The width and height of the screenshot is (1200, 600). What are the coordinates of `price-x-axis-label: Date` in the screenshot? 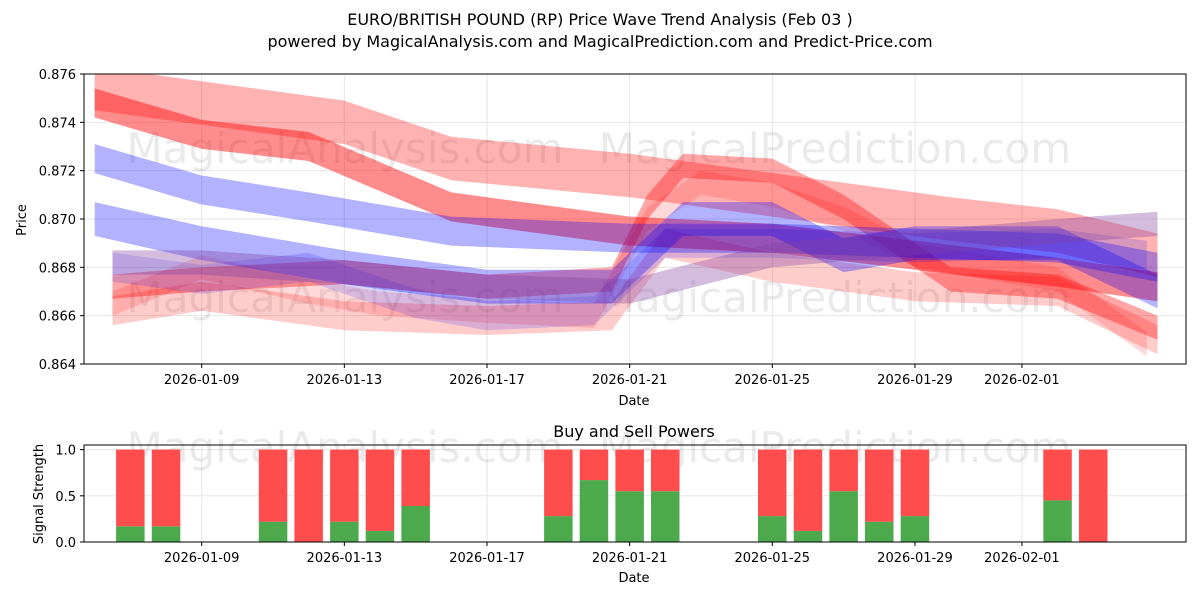 It's located at (633, 401).